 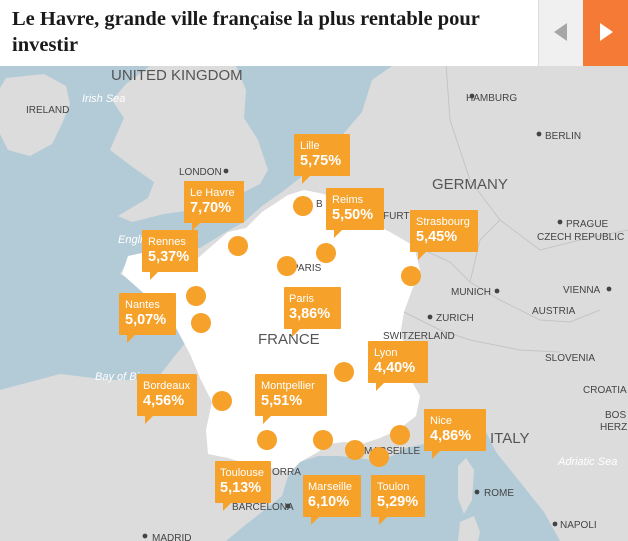 I want to click on triangle-left-icon, so click(x=560, y=32).